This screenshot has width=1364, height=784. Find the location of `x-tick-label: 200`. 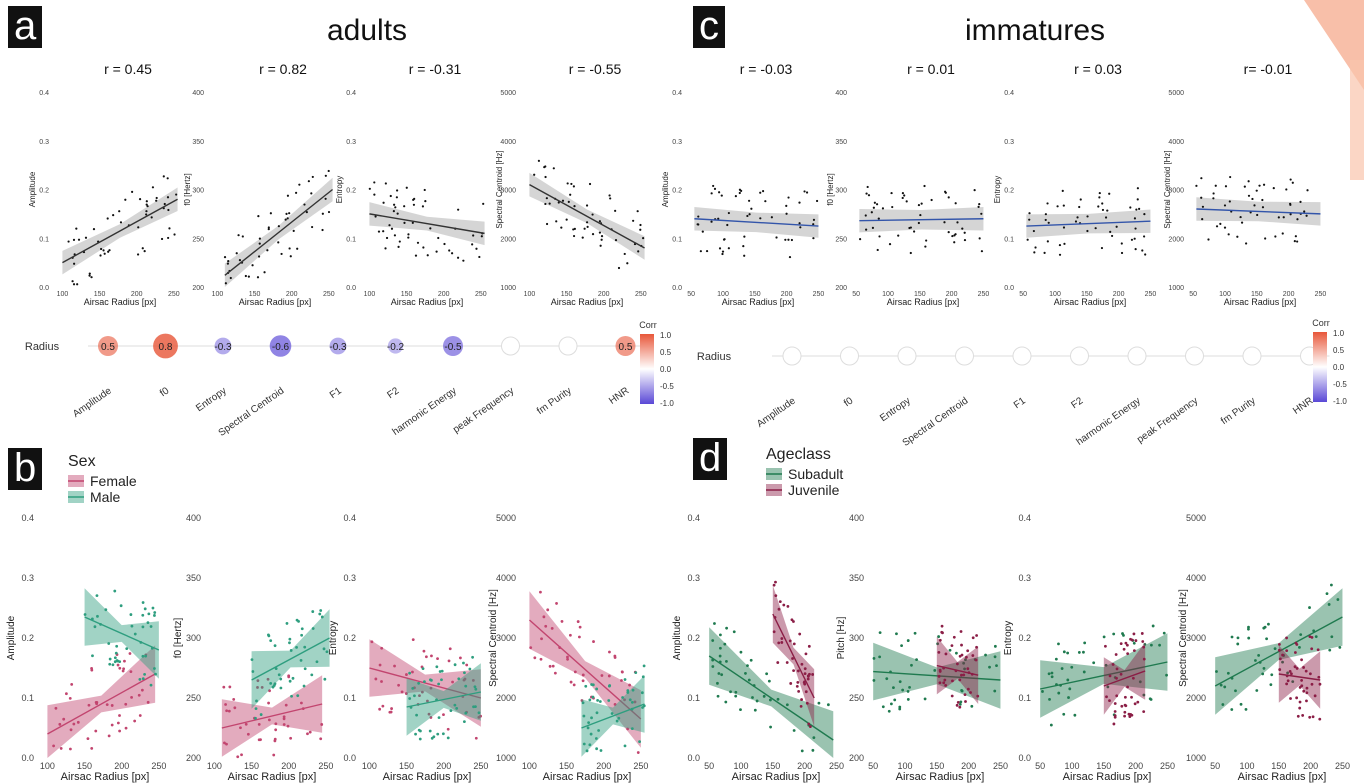

x-tick-label: 200 is located at coordinates (1310, 766).